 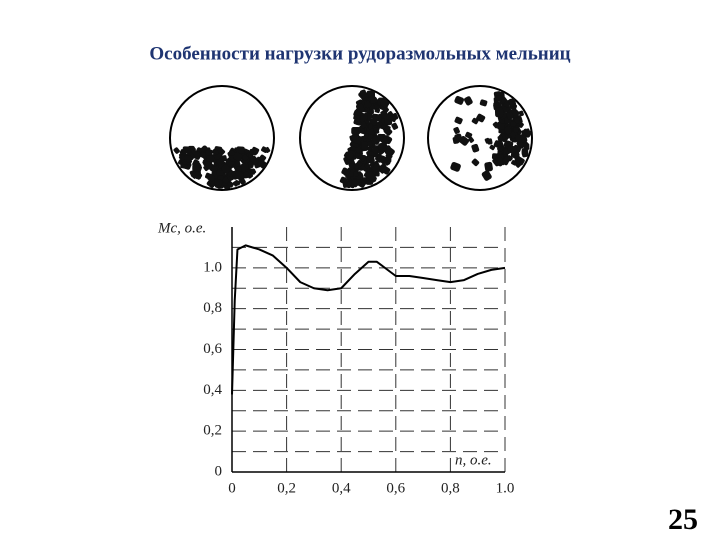 What do you see at coordinates (395, 488) in the screenshot?
I see `x-tick-label: 0,6` at bounding box center [395, 488].